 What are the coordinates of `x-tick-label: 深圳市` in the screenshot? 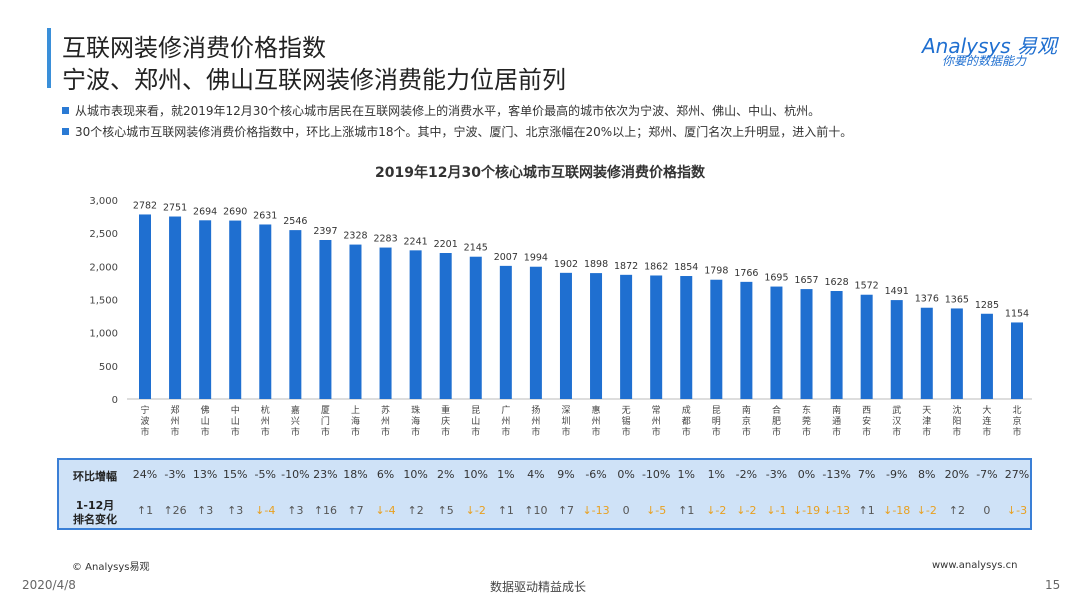 It's located at (565, 421).